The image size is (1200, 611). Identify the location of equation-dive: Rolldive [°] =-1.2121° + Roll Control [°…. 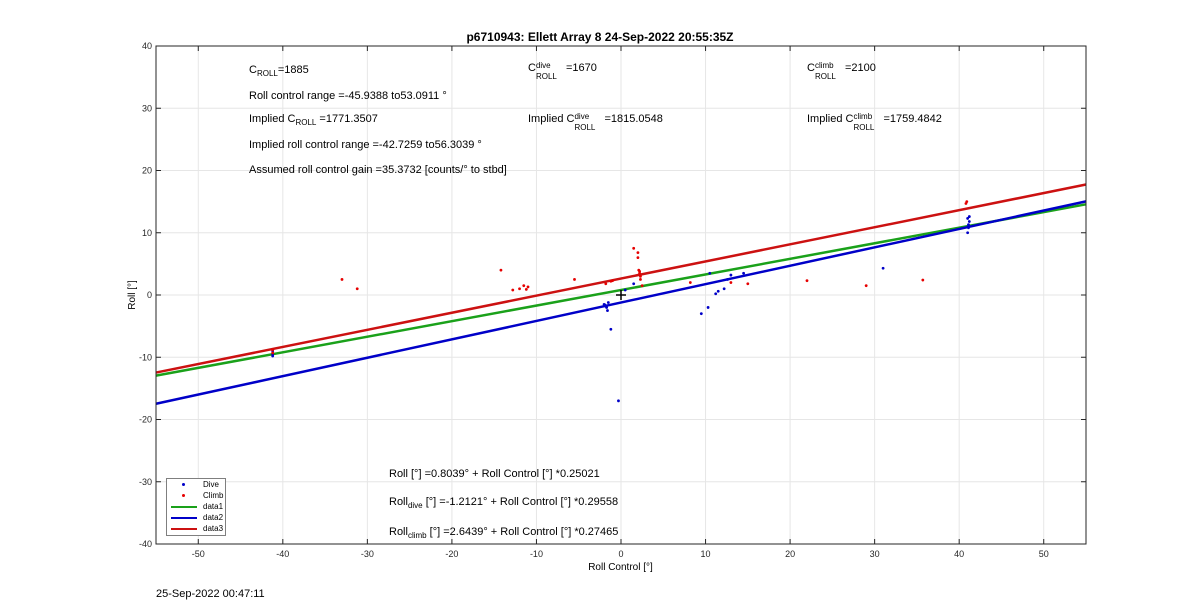
(504, 503).